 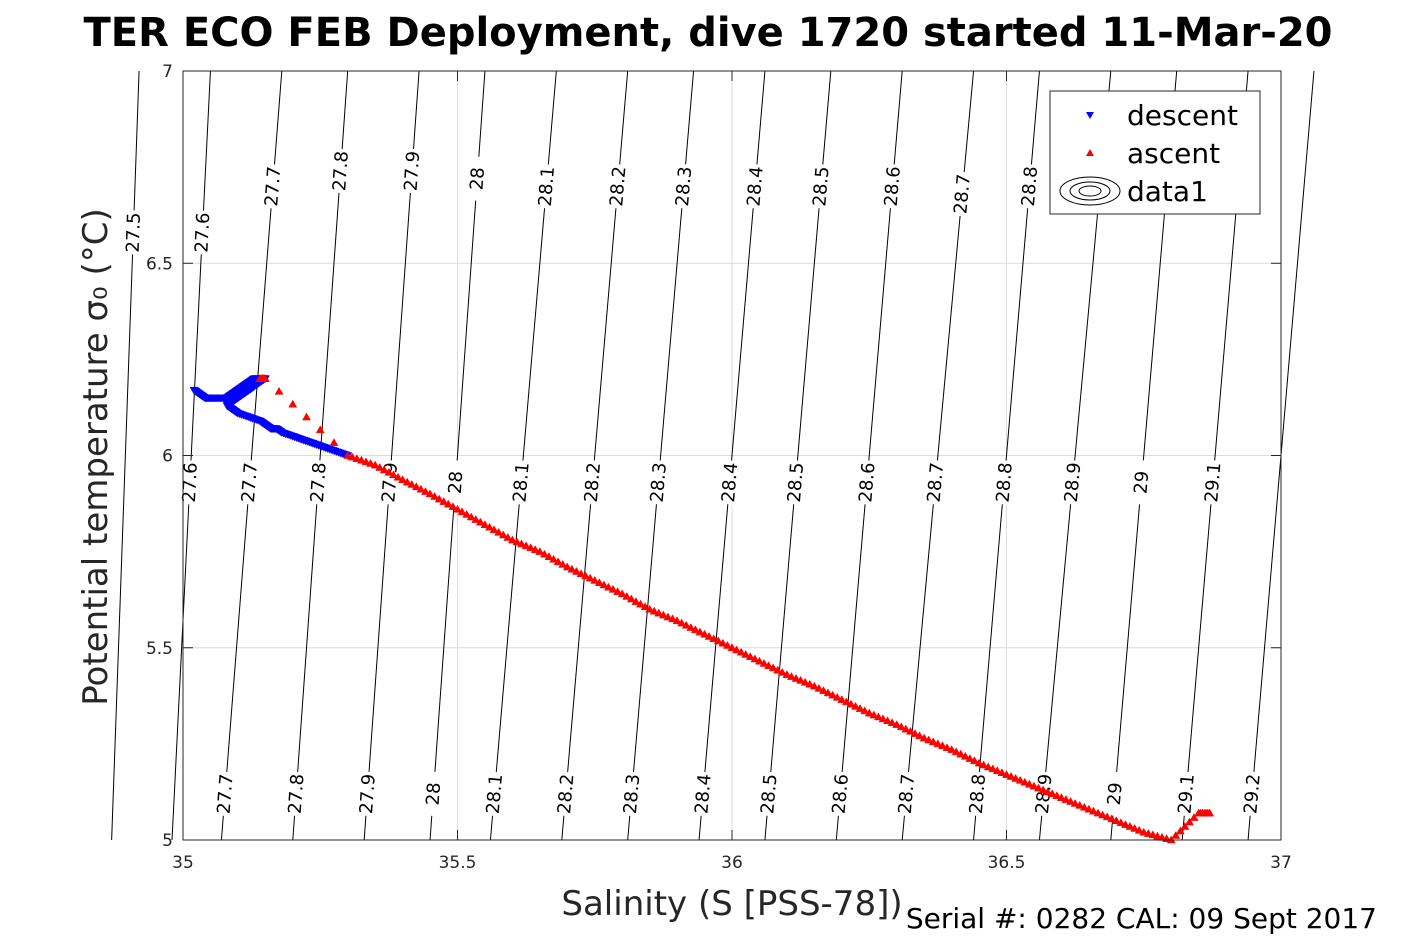 What do you see at coordinates (1173, 153) in the screenshot?
I see `legend-label: ascent` at bounding box center [1173, 153].